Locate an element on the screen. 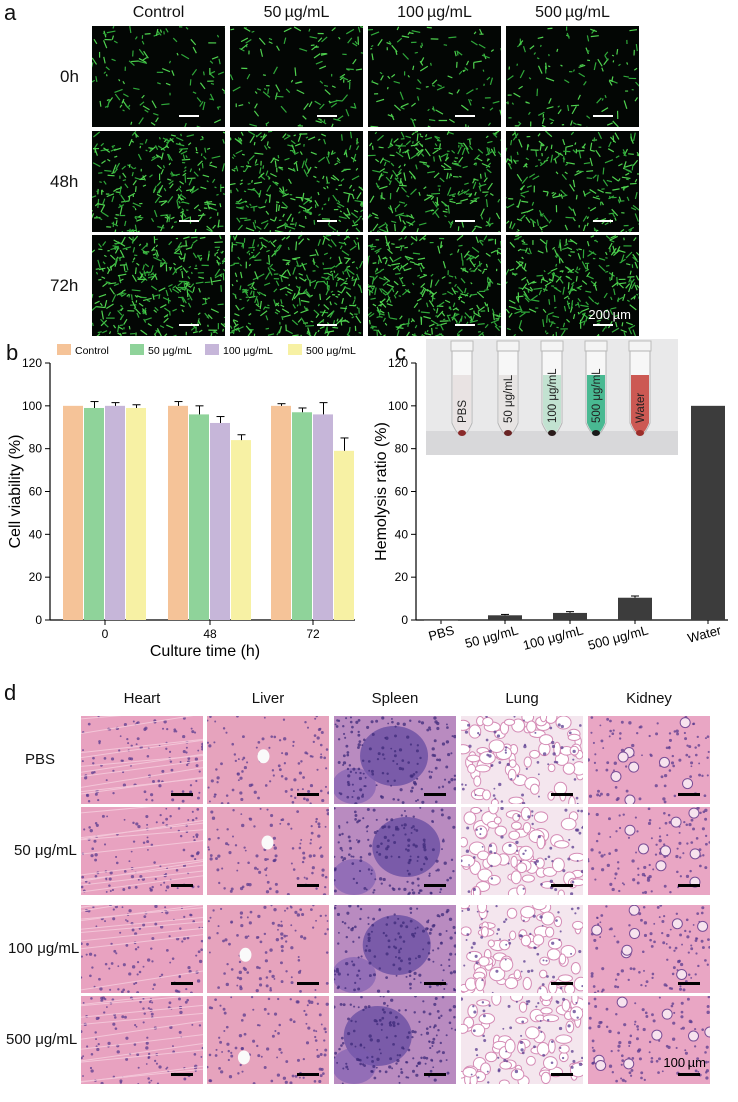  x-tick-label: 0 is located at coordinates (105, 634).